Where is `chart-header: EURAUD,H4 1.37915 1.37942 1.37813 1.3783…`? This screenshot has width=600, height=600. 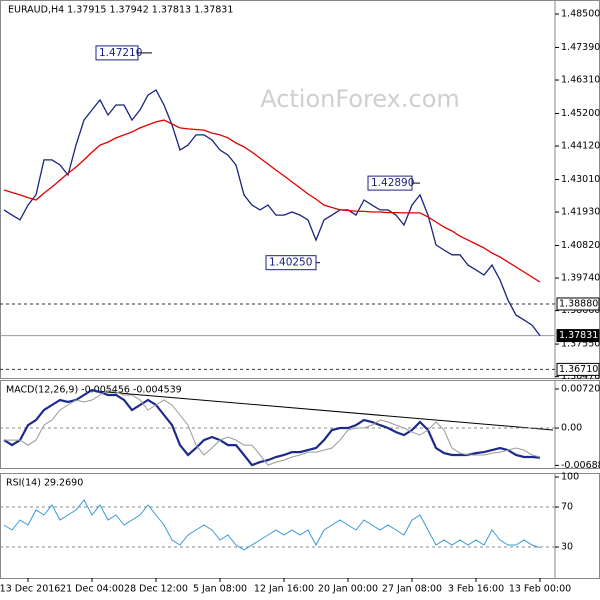
chart-header: EURAUD,H4 1.37915 1.37942 1.37813 1.3783… is located at coordinates (120, 10).